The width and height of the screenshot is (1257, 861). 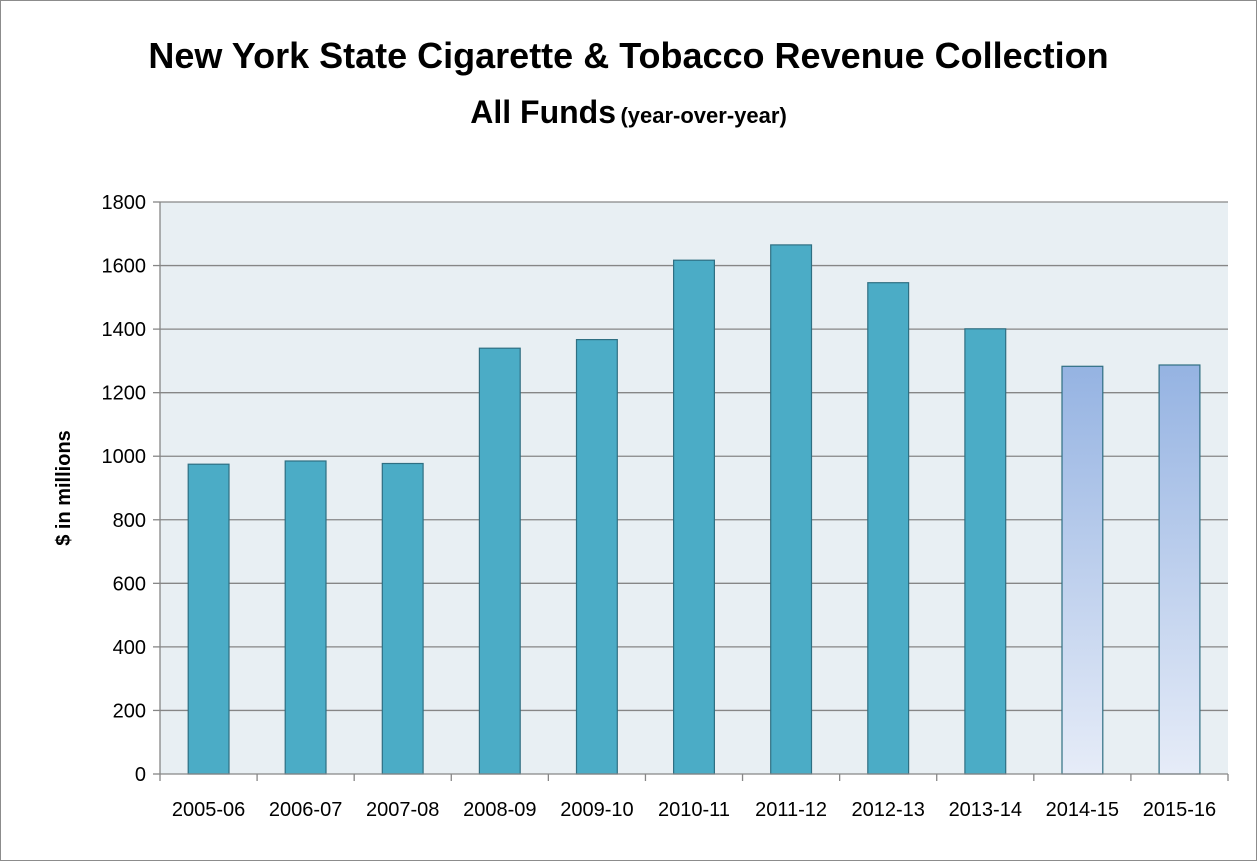 What do you see at coordinates (791, 810) in the screenshot?
I see `x-tick-label: 2011-12` at bounding box center [791, 810].